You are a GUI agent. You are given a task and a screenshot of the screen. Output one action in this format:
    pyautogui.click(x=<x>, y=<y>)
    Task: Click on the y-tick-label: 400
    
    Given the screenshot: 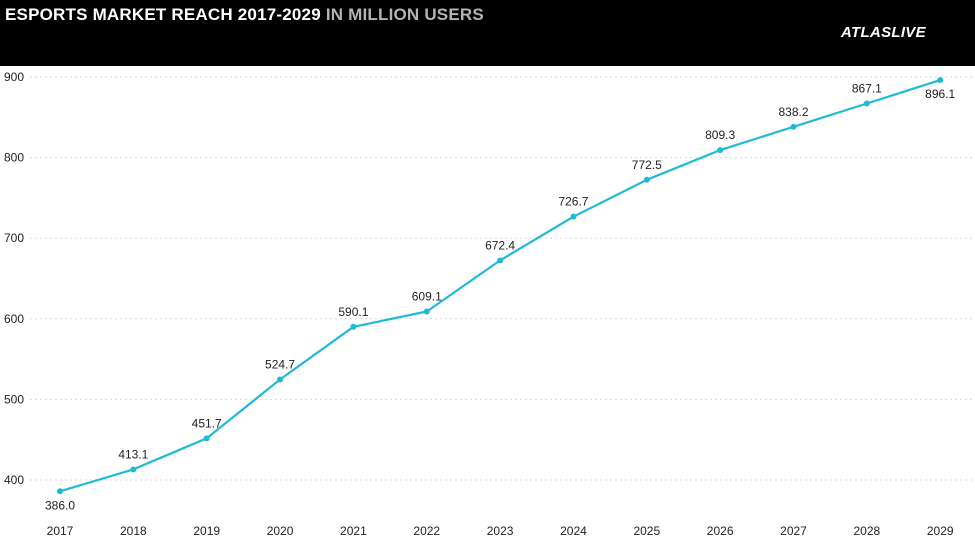 What is the action you would take?
    pyautogui.click(x=14, y=480)
    